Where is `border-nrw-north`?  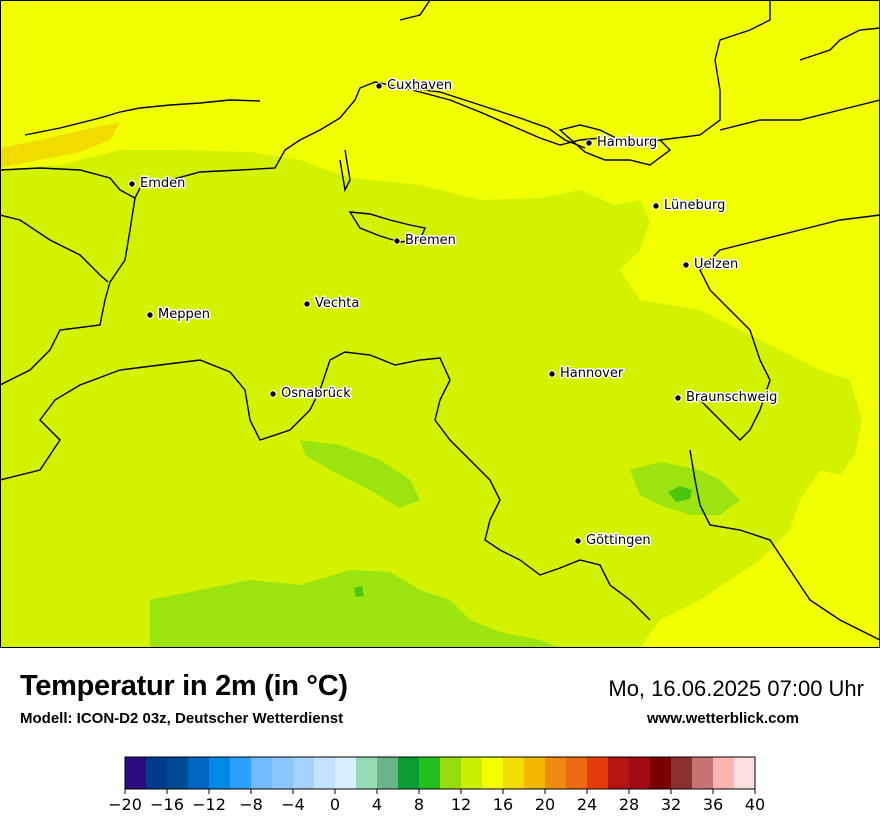
border-nrw-north is located at coordinates (260, 456).